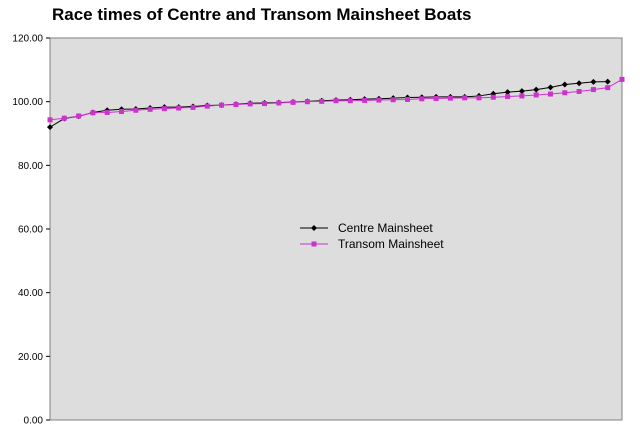  What do you see at coordinates (391, 244) in the screenshot?
I see `legend-label: Transom Mainsheet` at bounding box center [391, 244].